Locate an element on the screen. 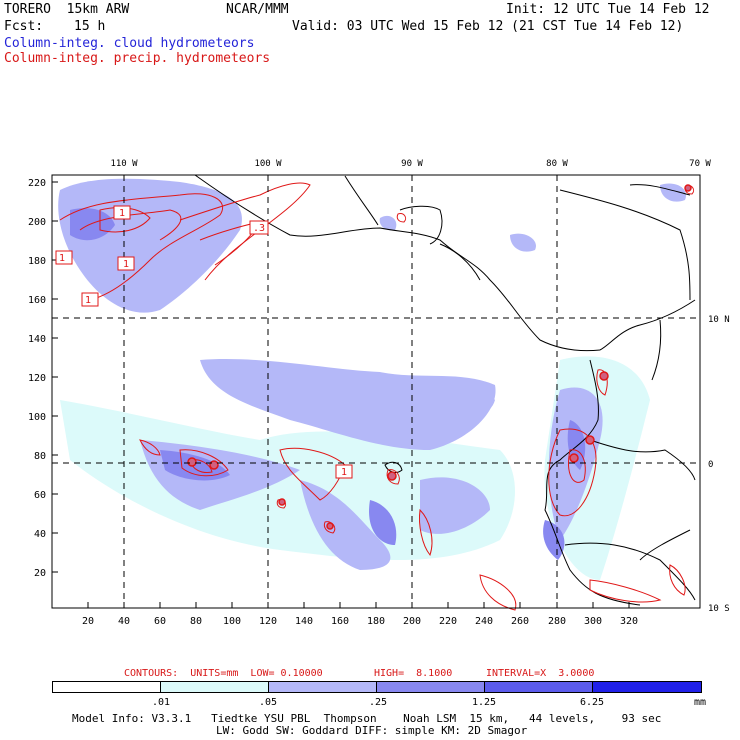 Image resolution: width=740 pixels, height=740 pixels. colorbar-label: .01 is located at coordinates (161, 702).